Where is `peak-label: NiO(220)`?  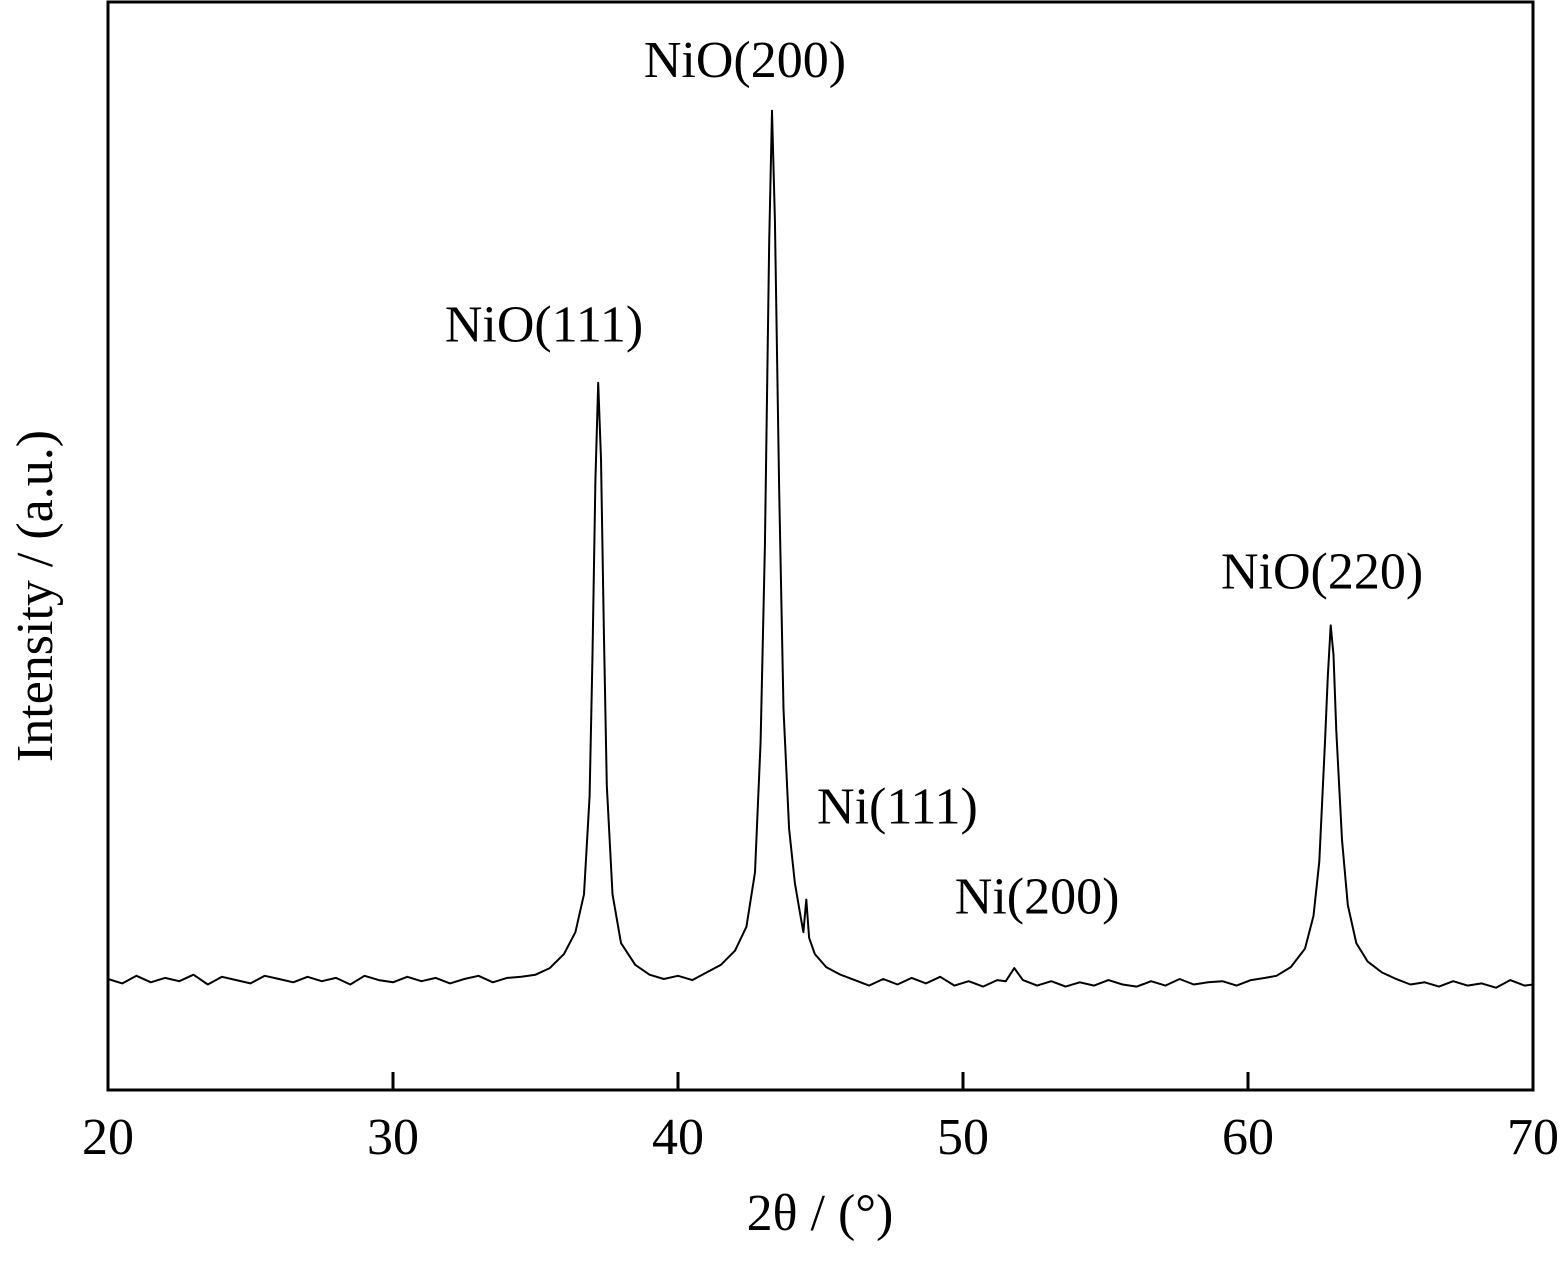 peak-label: NiO(220) is located at coordinates (1322, 571).